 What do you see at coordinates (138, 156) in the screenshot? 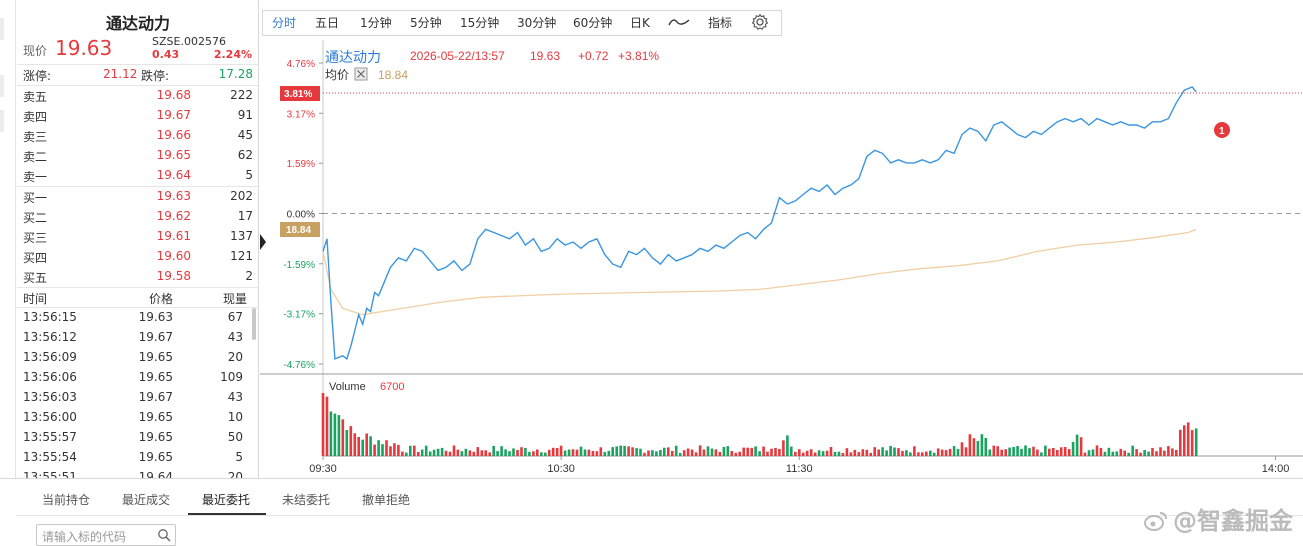
I see `order-book-row: 卖二 19.65 62` at bounding box center [138, 156].